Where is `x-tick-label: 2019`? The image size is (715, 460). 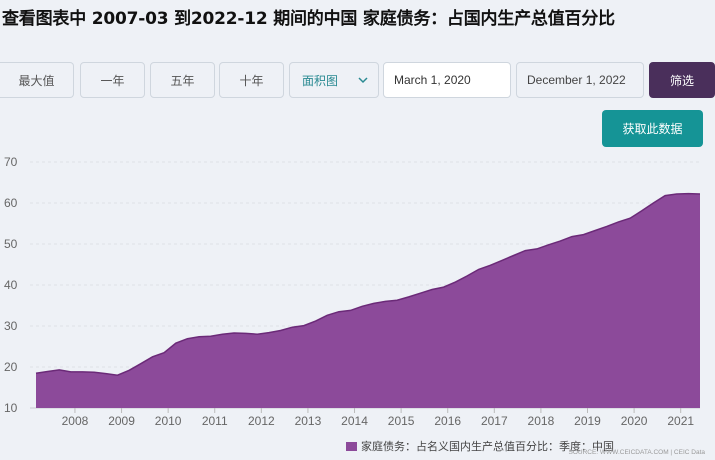
x-tick-label: 2019 is located at coordinates (587, 421).